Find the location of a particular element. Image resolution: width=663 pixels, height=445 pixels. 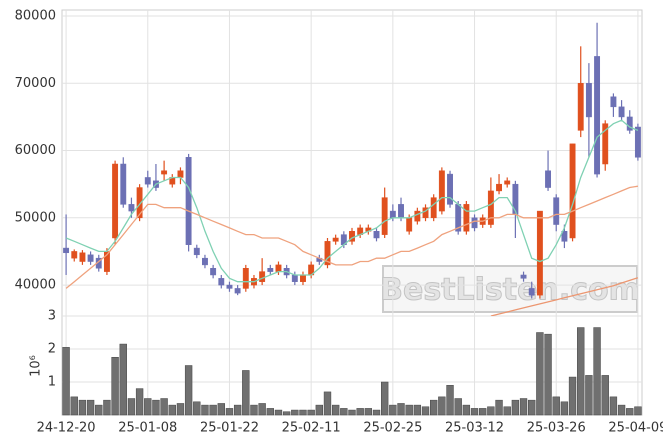

y-tick-label: 70000 is located at coordinates (35, 83).